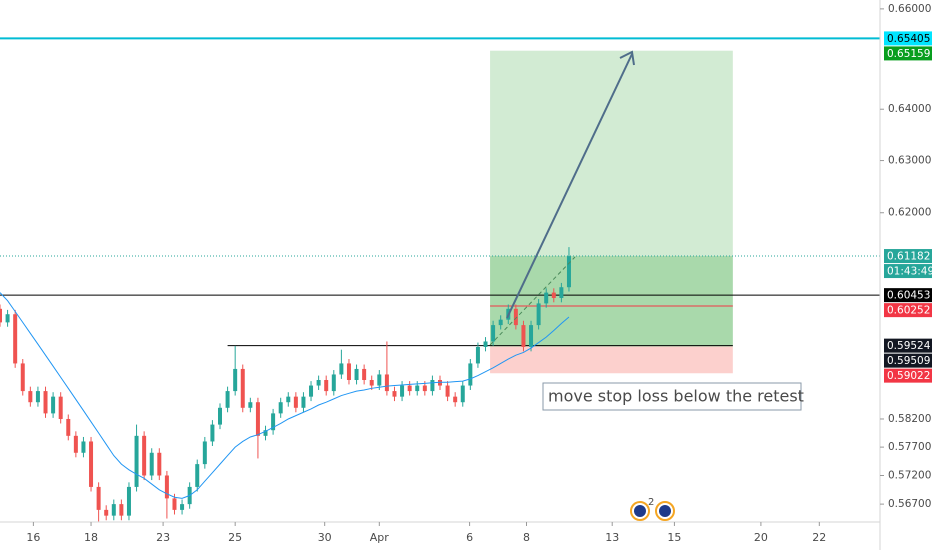 This screenshot has height=550, width=932. I want to click on annotation: move stop loss below the retest, so click(676, 396).